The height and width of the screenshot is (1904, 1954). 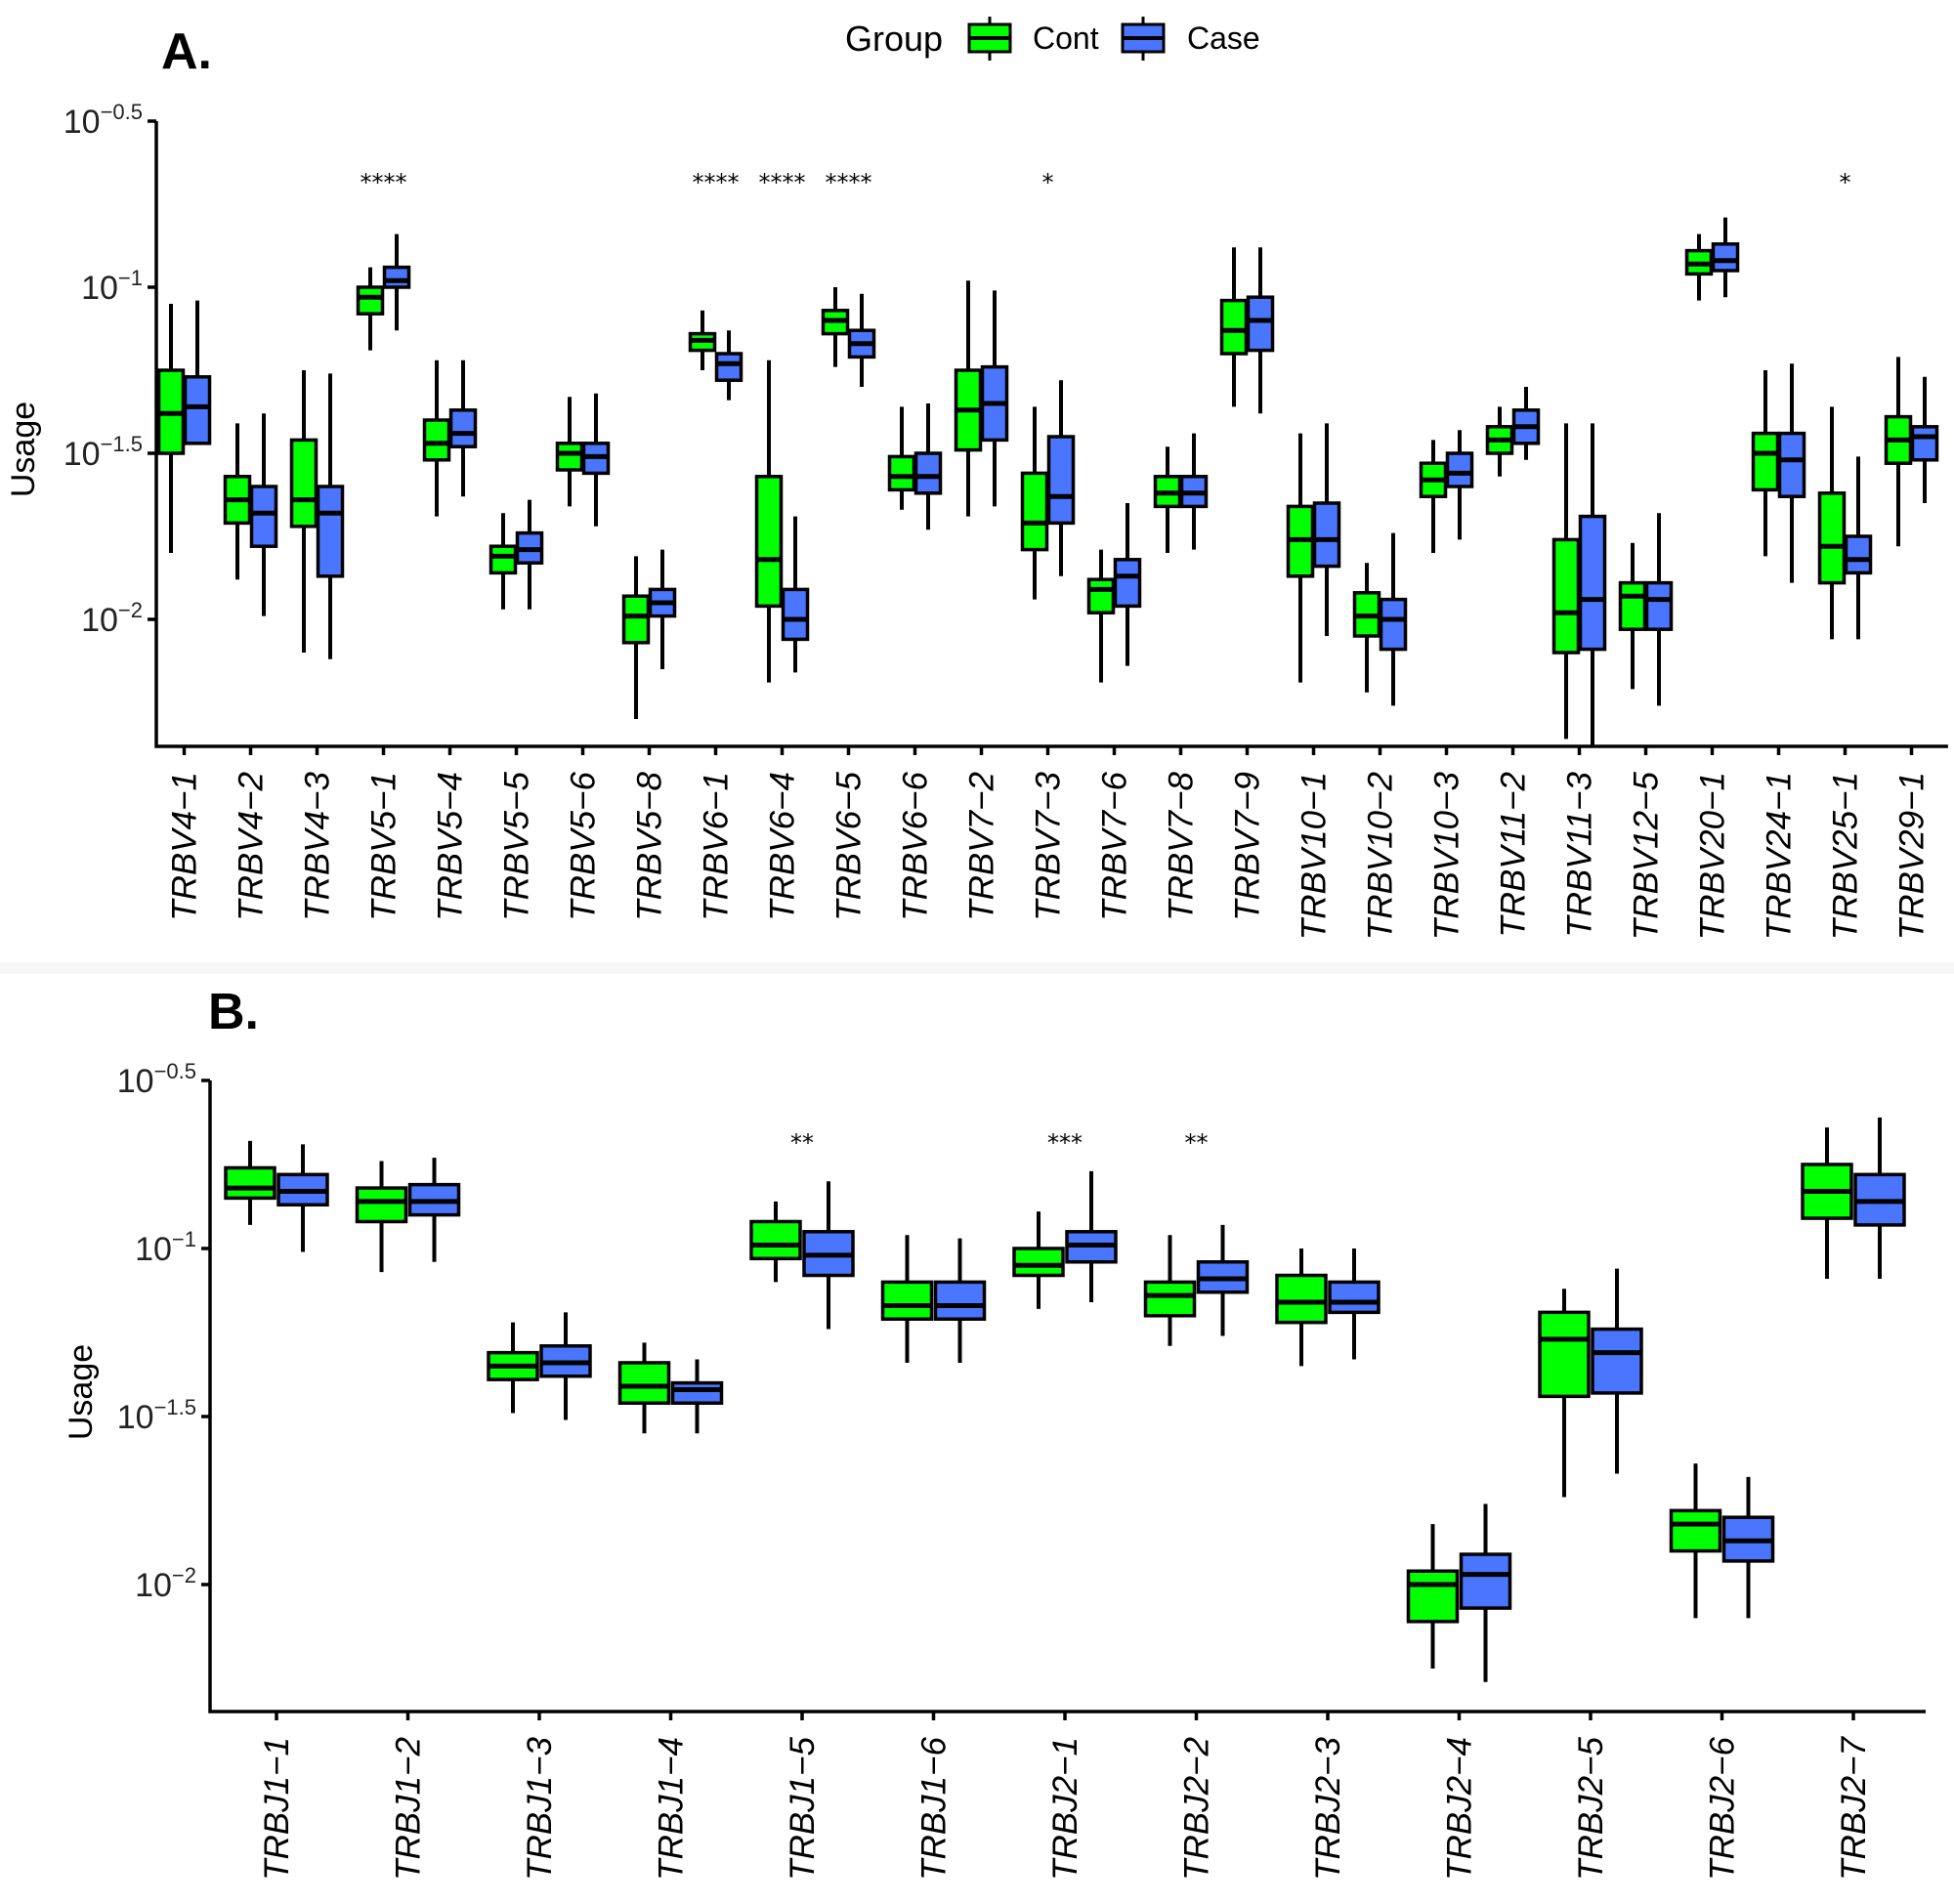 I want to click on x-tick-label: TRBV6−1, so click(x=717, y=846).